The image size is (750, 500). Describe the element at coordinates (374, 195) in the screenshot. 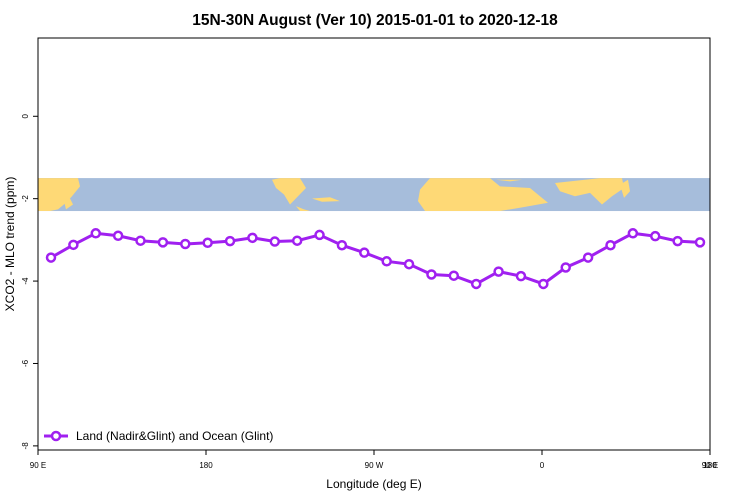

I see `world-map-strip` at that location.